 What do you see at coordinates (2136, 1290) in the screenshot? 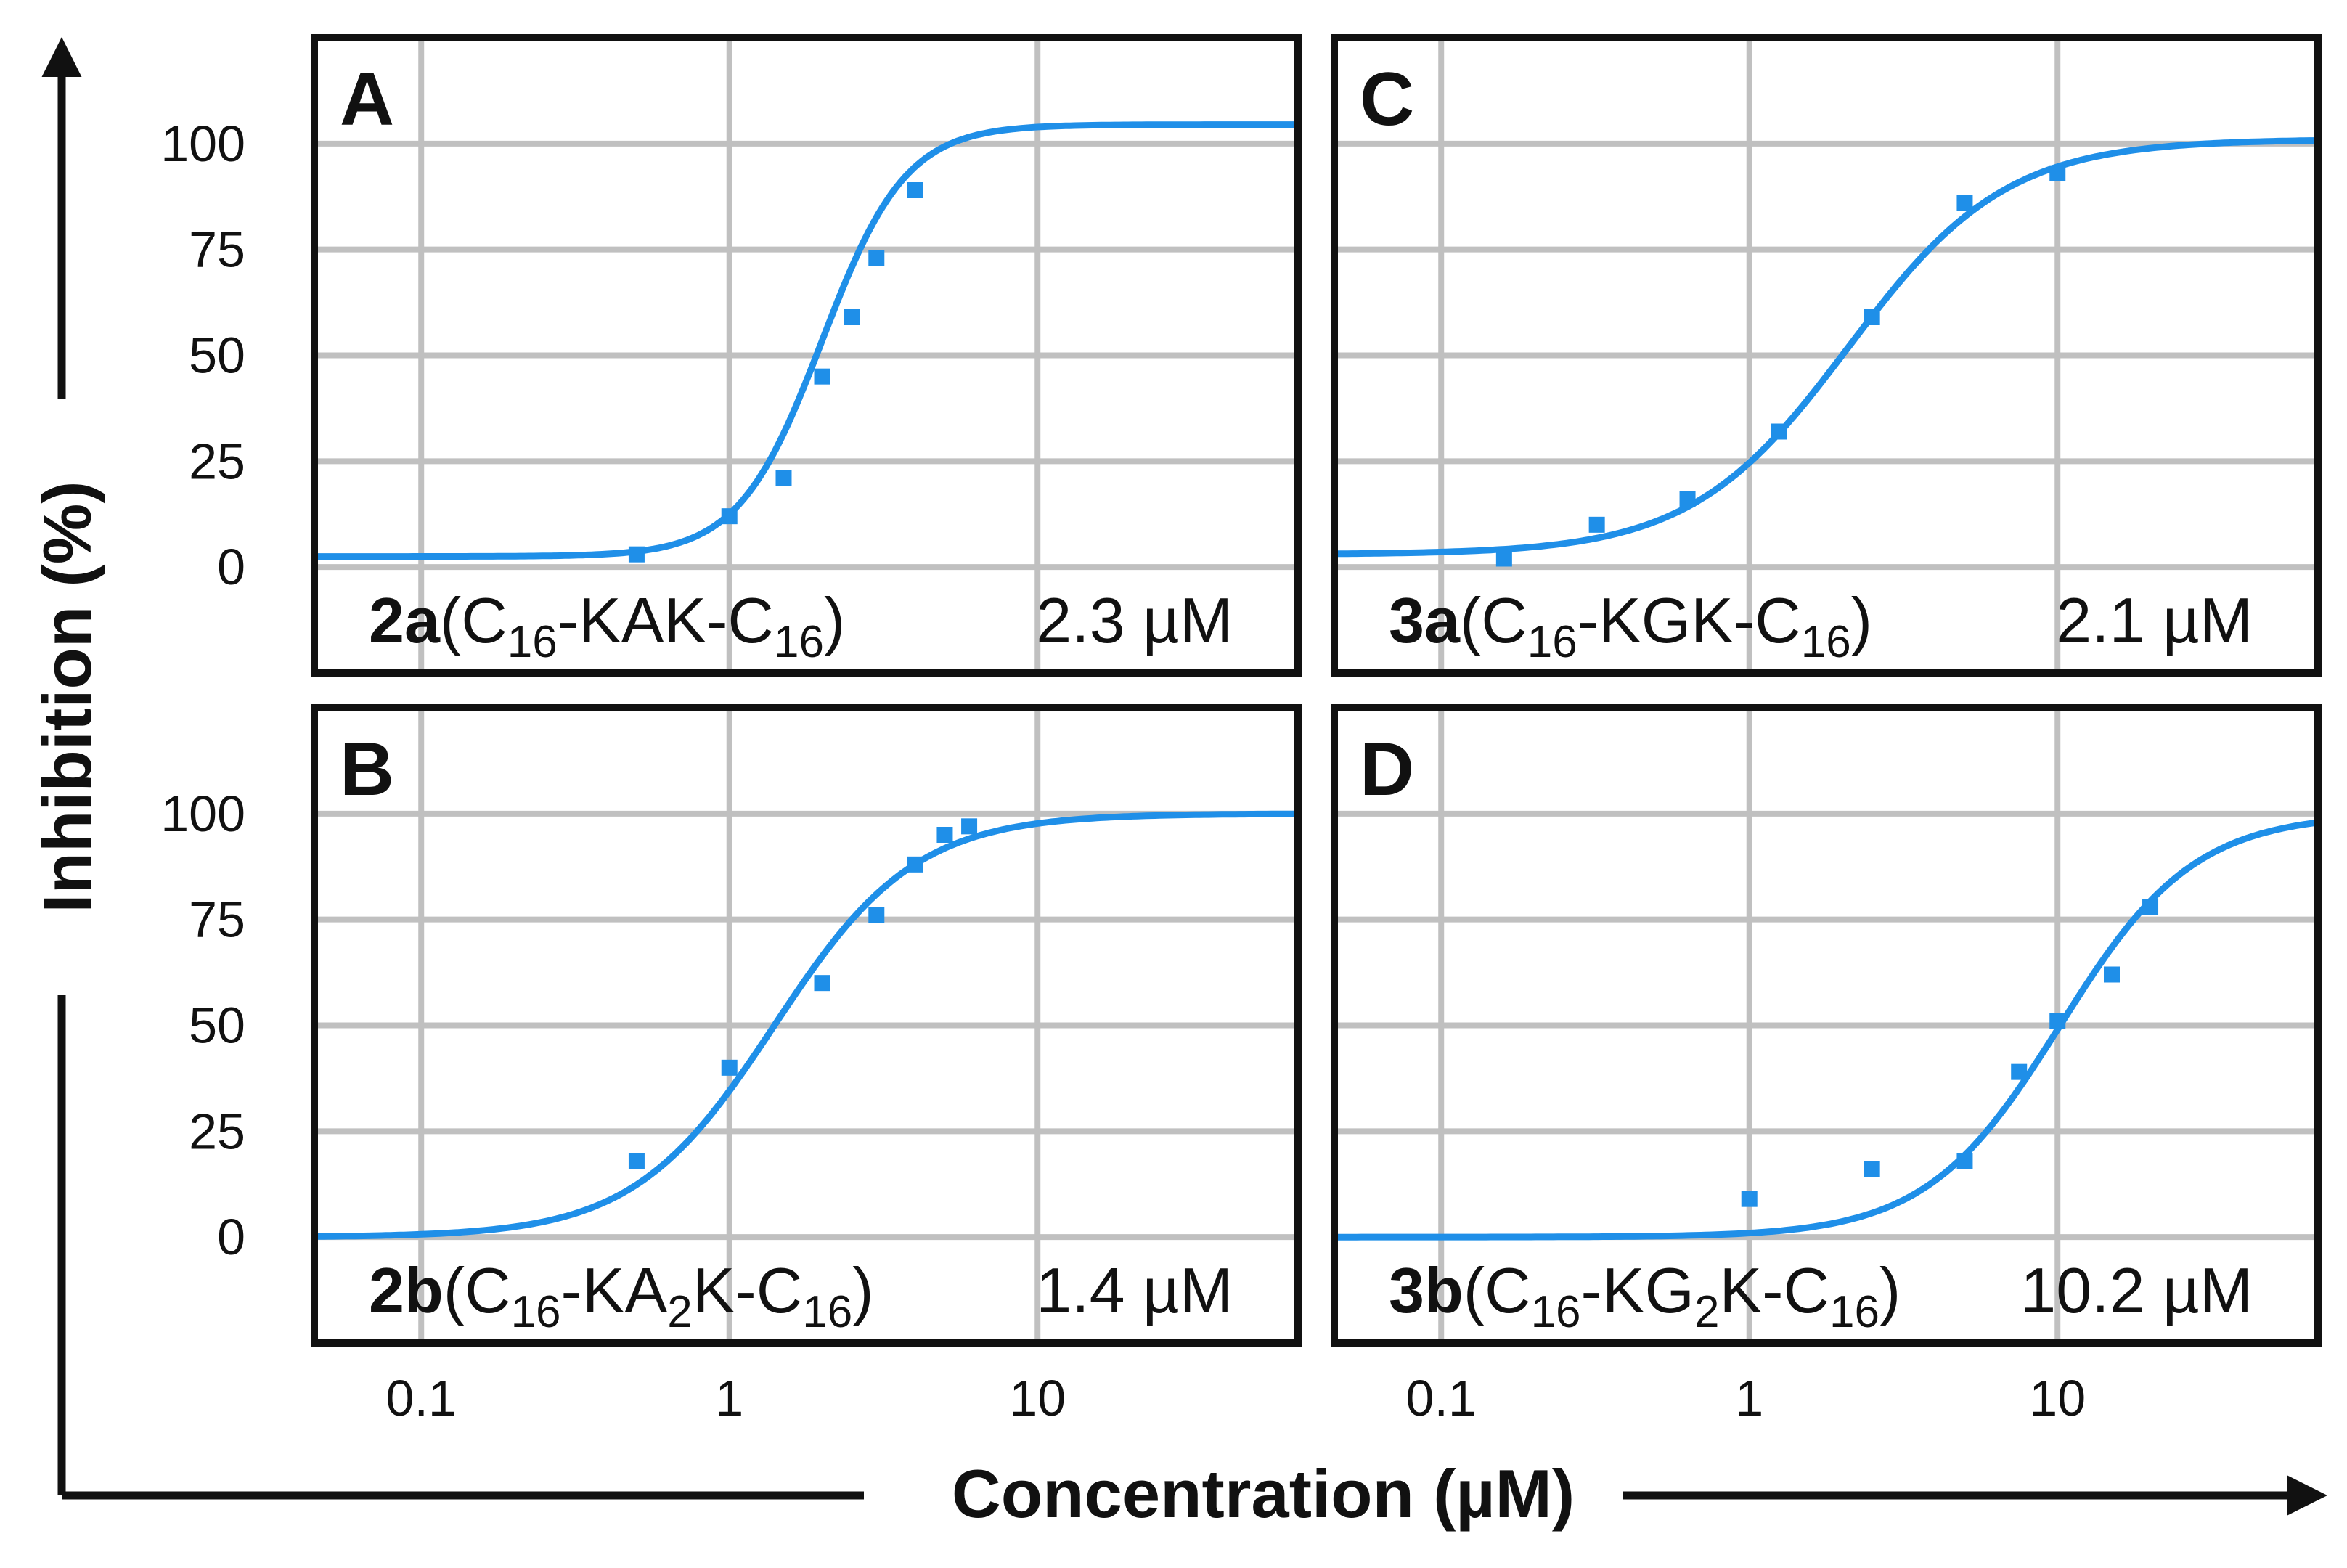
I see `ic50-label: 10.2 µM` at bounding box center [2136, 1290].